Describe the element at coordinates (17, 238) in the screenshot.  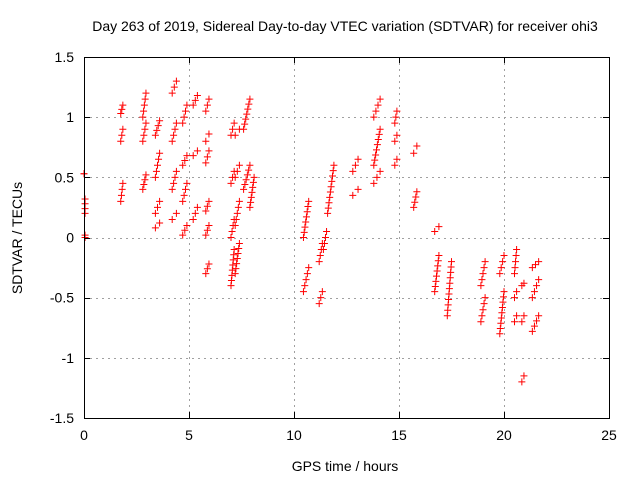
I see `y-axis-label: SDTVAR / TECUs` at that location.